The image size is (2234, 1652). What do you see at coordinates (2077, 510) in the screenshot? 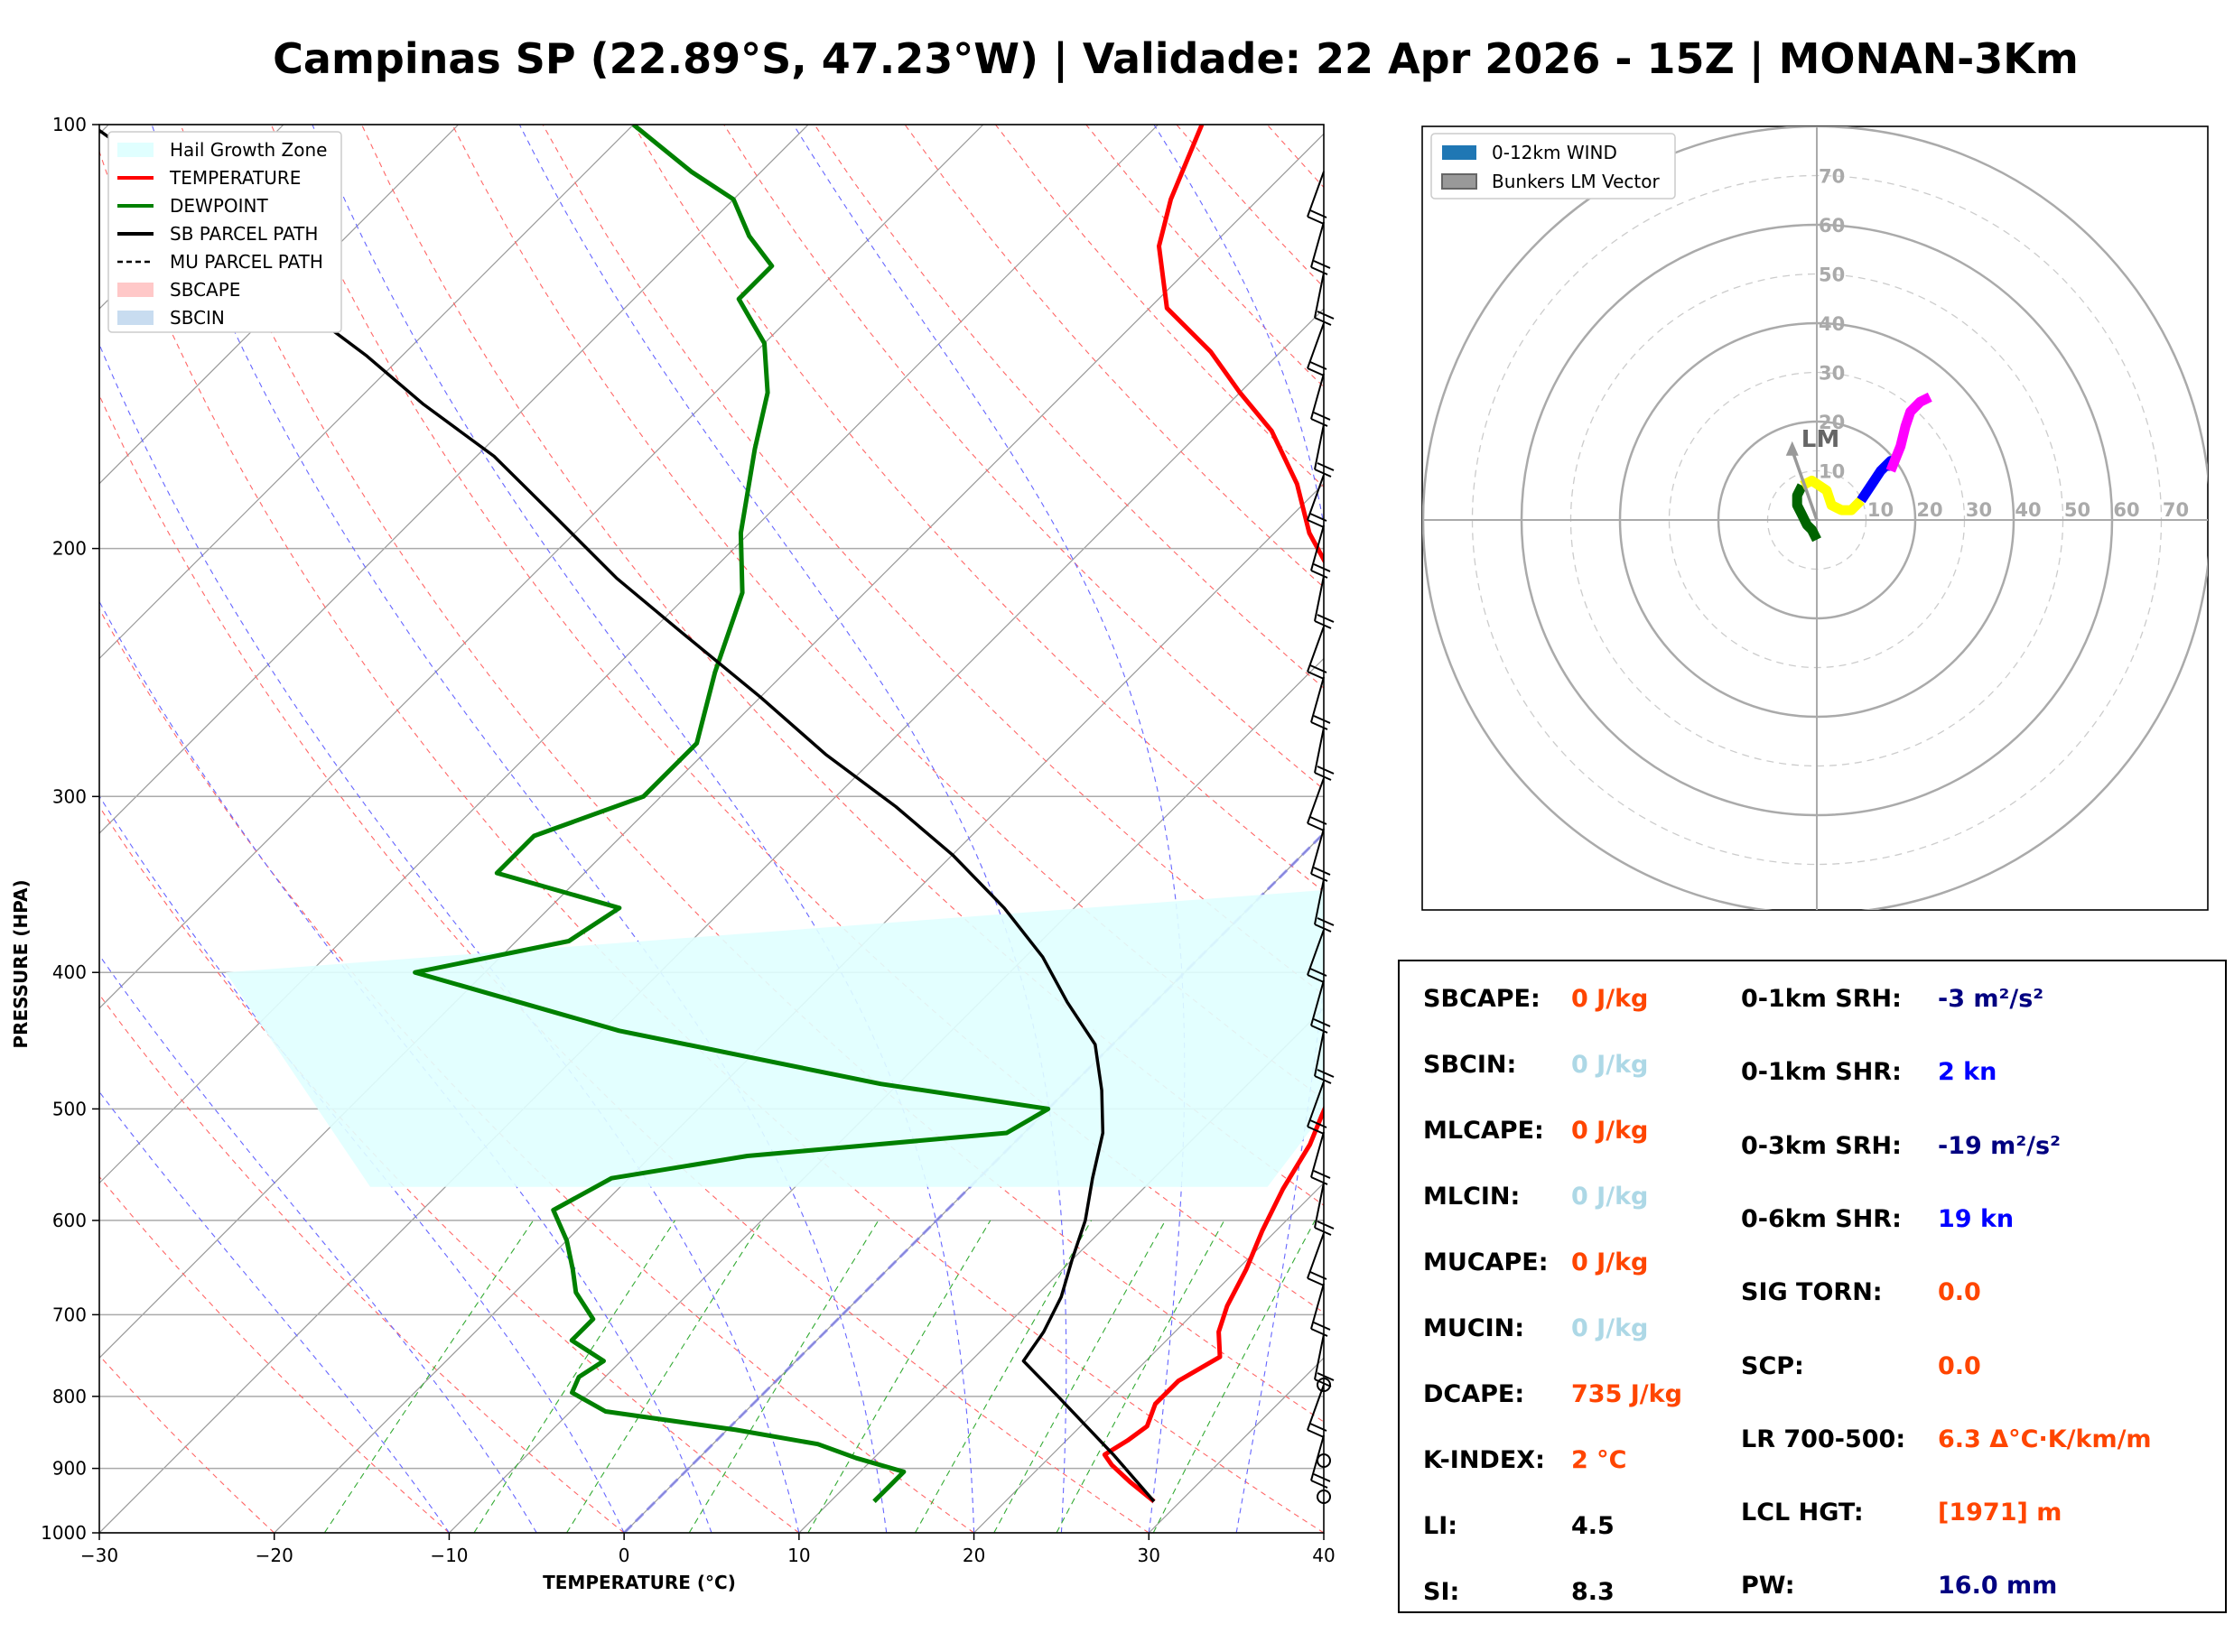
I see `ring-label-x: 50` at bounding box center [2077, 510].